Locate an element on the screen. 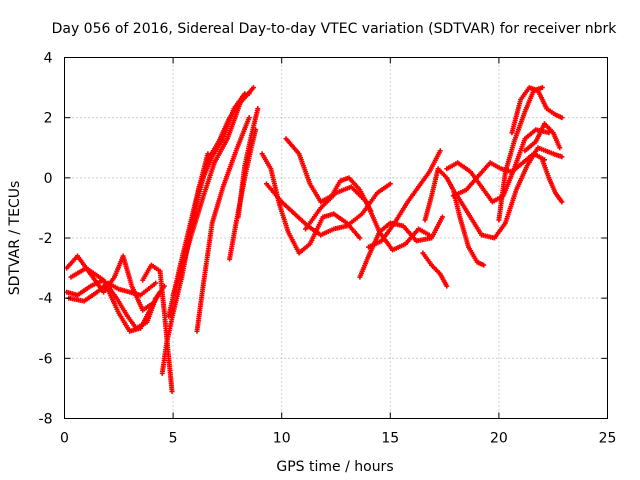  y-tick-label: -8 is located at coordinates (46, 420).